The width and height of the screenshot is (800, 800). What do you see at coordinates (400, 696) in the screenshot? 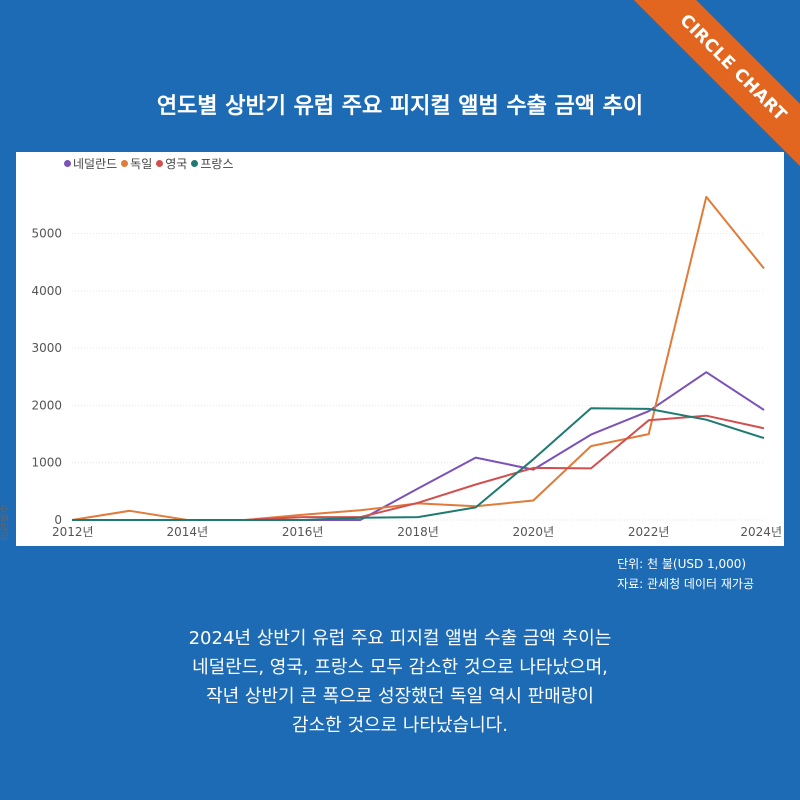
I see `description-line: 작년 상반기 큰 폭으로 성장했던 독일 역시 판매량이` at bounding box center [400, 696].